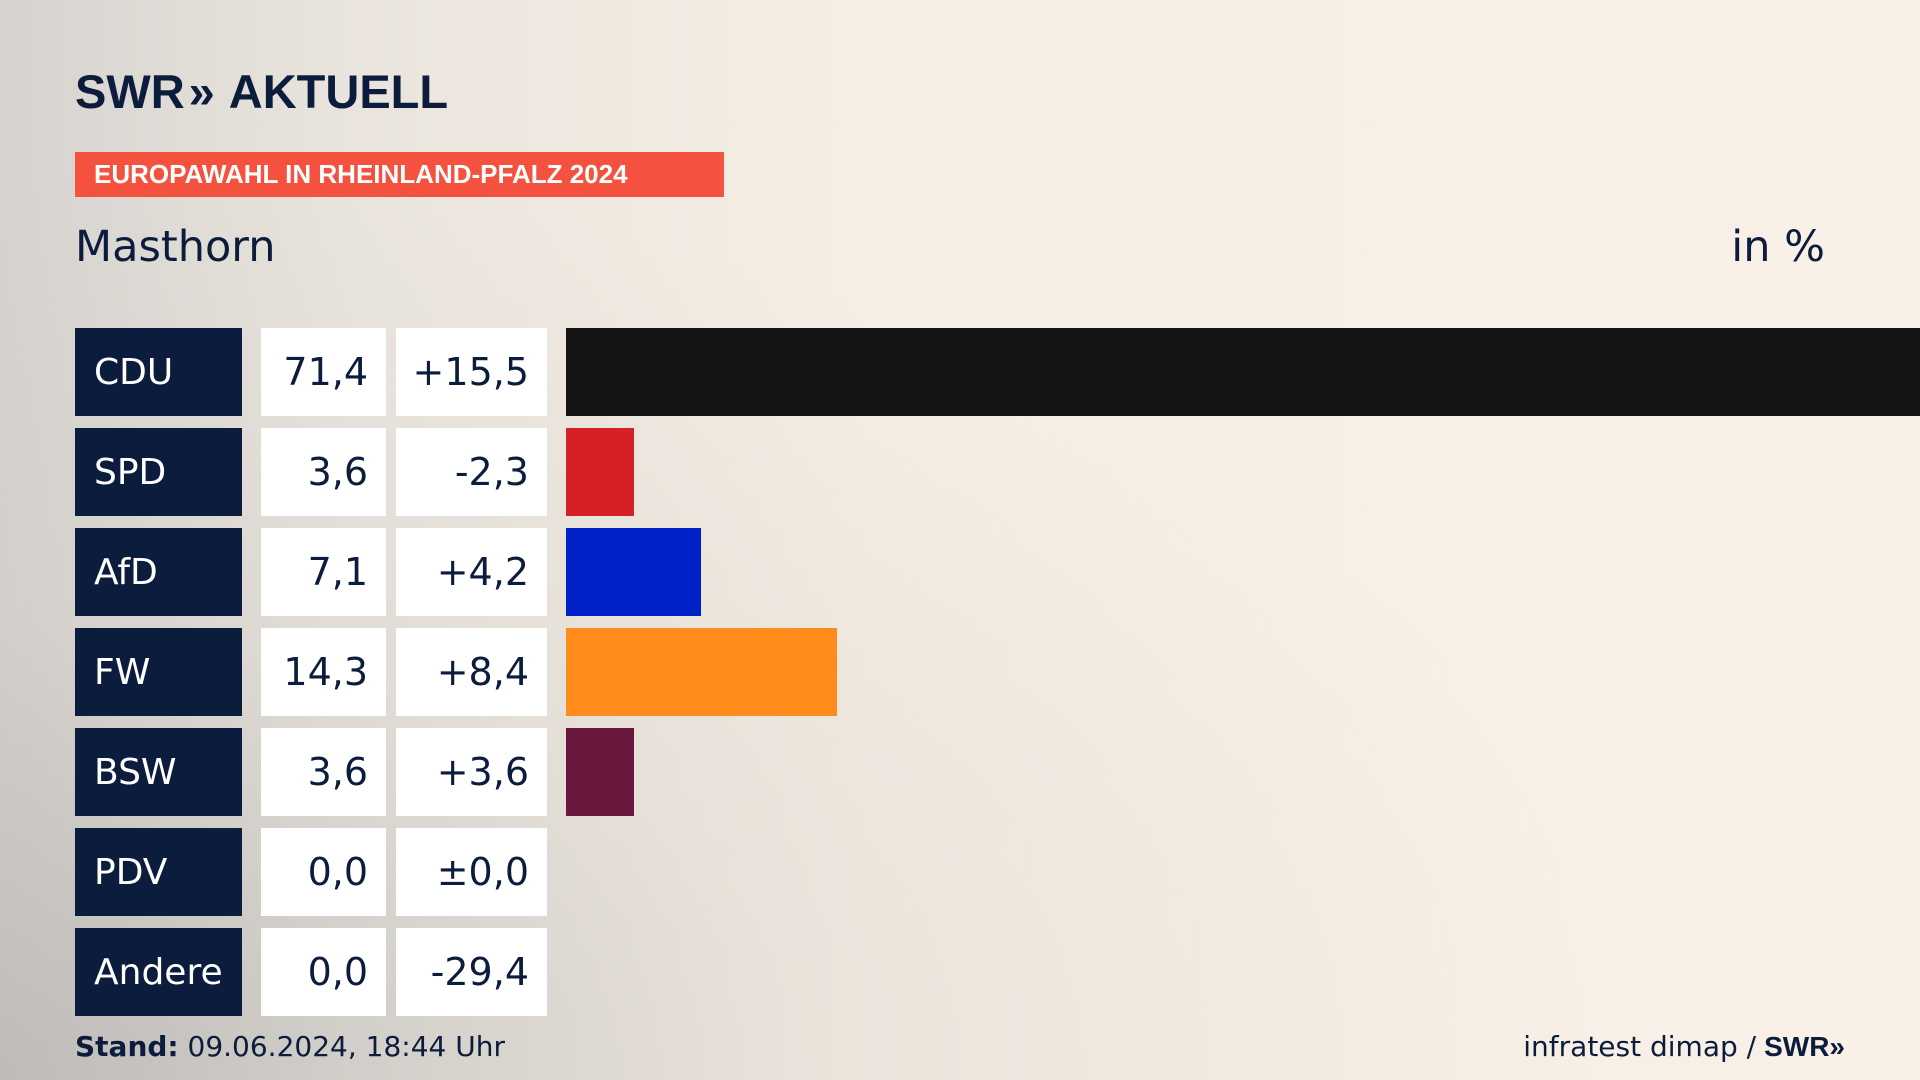  I want to click on source-text: infratest dimap /, so click(1640, 1046).